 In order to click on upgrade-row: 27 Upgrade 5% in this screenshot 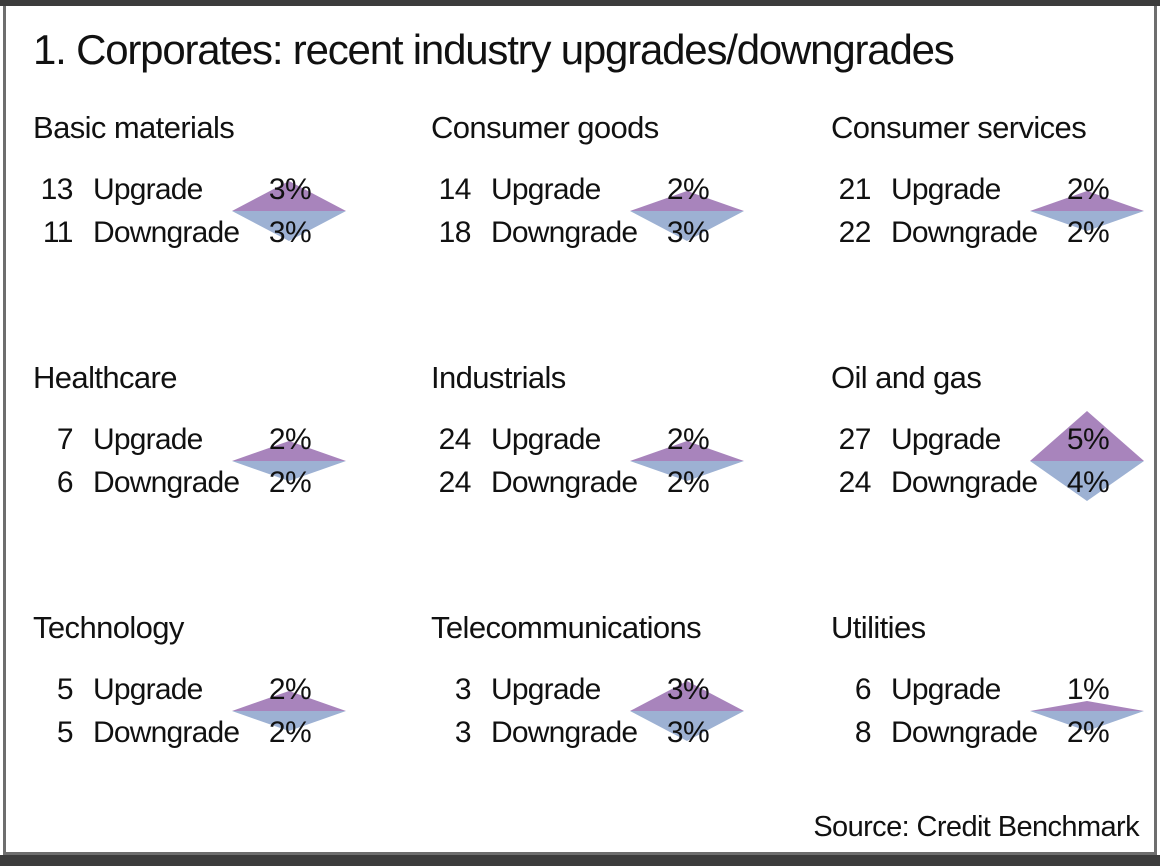, I will do `click(995, 439)`.